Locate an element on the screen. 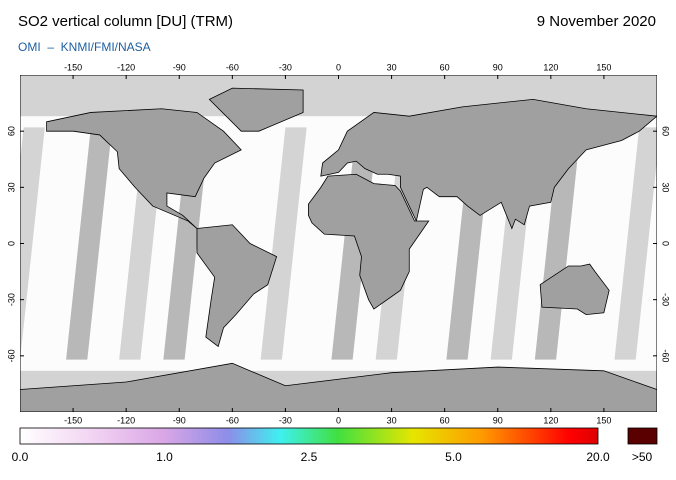 The image size is (676, 480). date: 9 November 2020 is located at coordinates (596, 21).